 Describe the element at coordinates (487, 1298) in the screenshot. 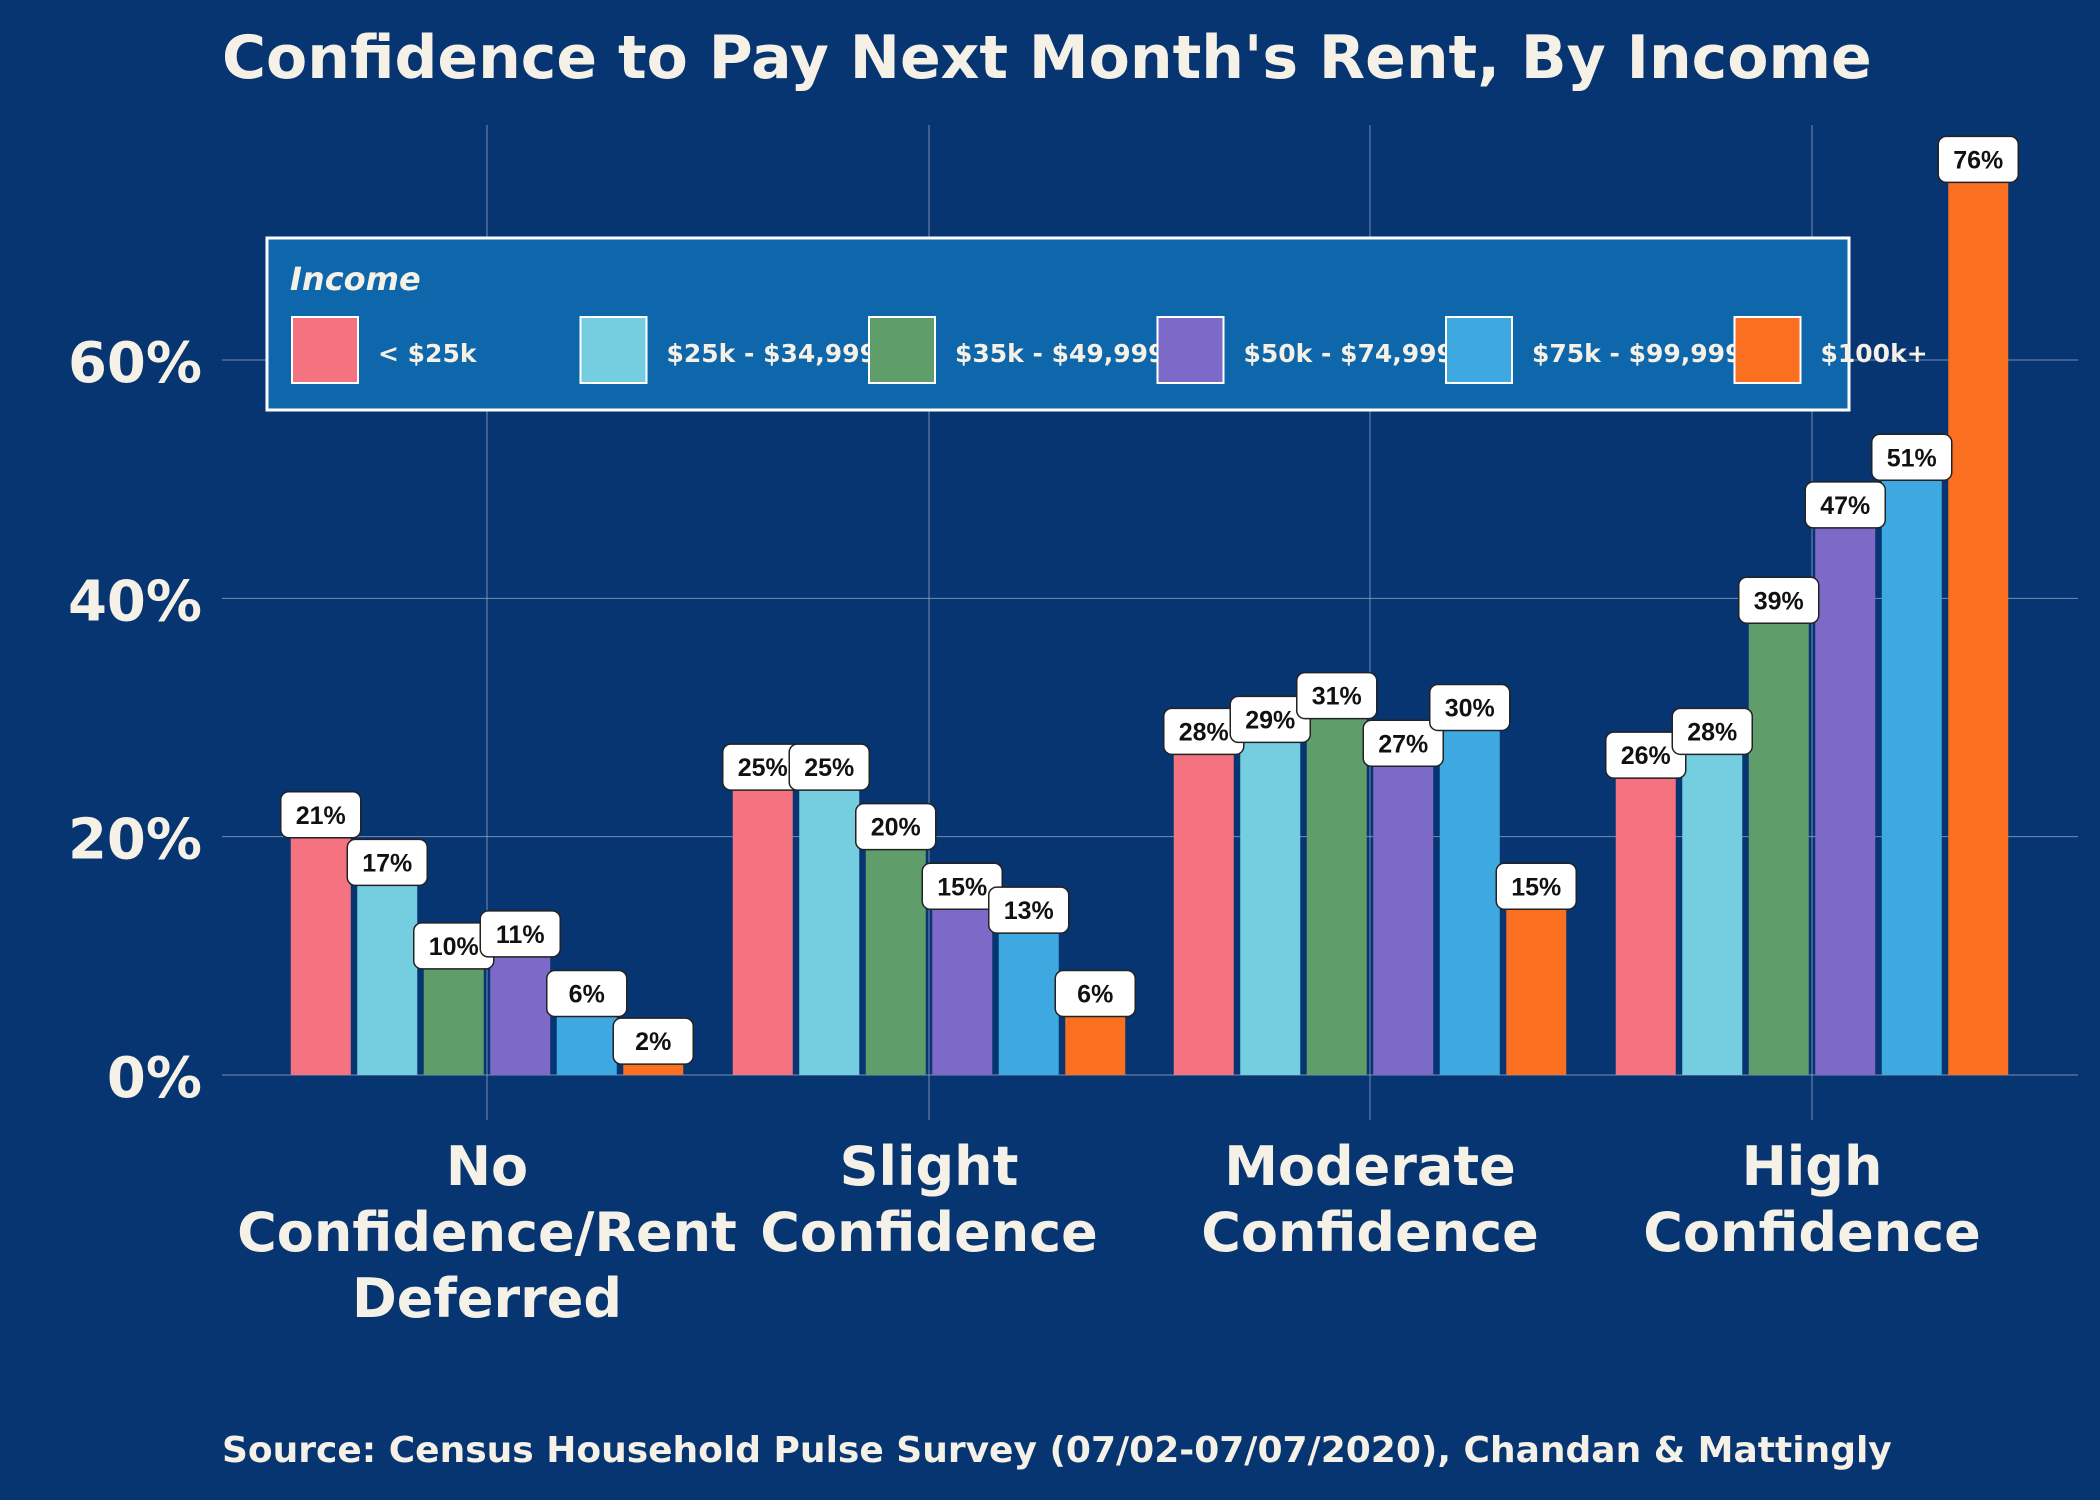

I see `x-category-label: Deferred` at that location.